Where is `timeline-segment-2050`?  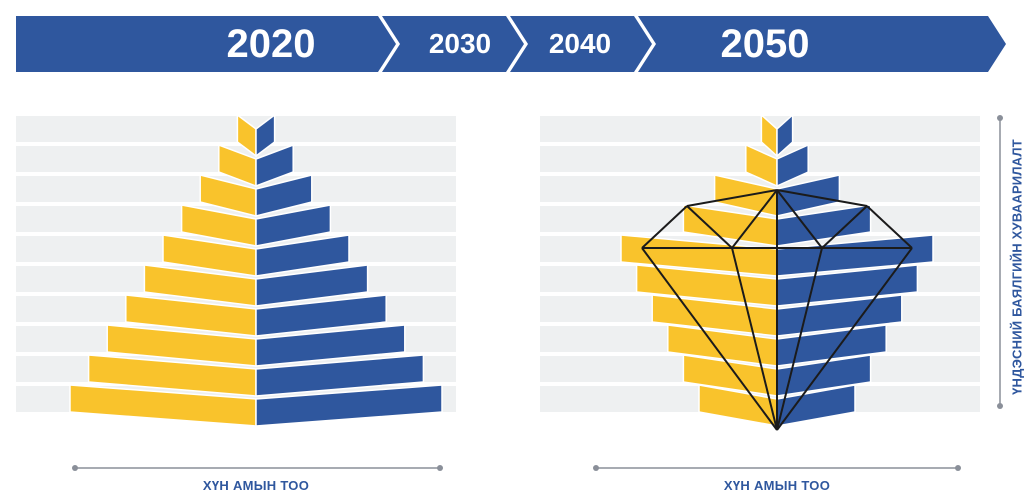 timeline-segment-2050 is located at coordinates (822, 44).